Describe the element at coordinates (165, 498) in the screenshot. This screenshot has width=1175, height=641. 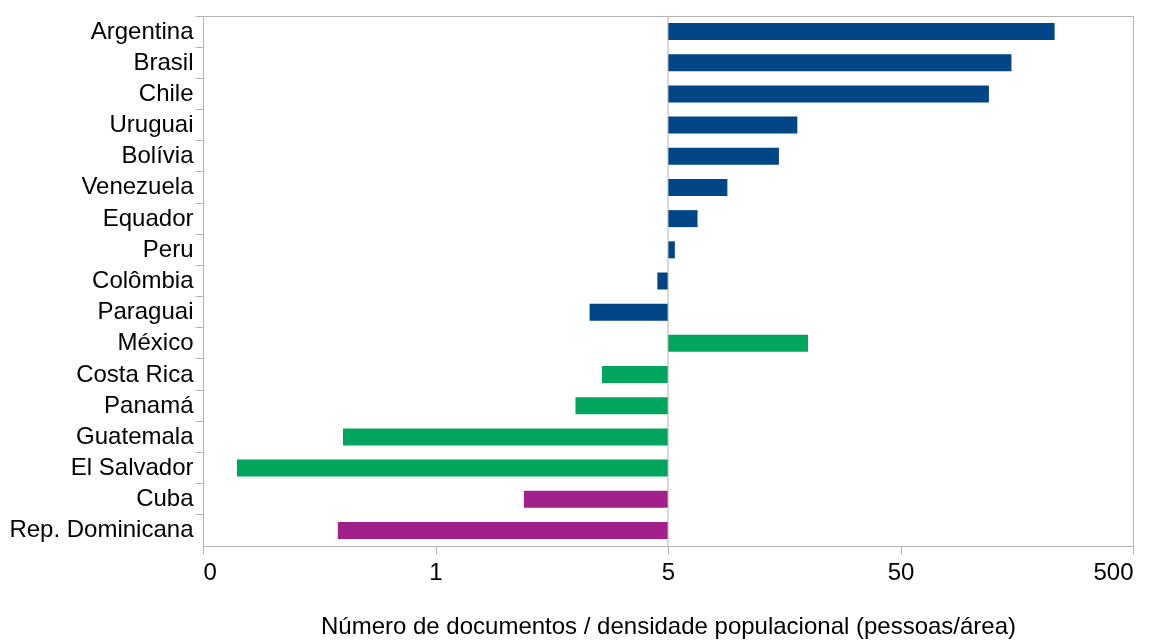
I see `y-tick-label: Cuba` at that location.